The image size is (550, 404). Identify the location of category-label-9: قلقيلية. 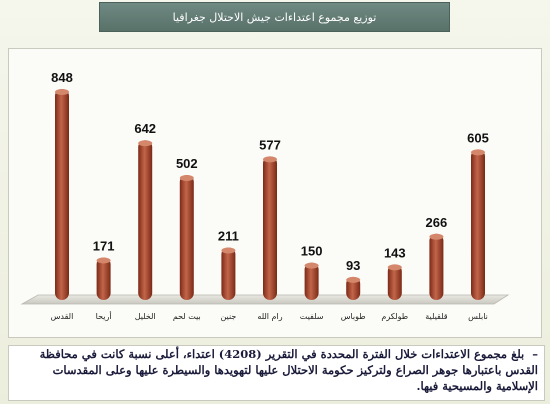
(436, 316).